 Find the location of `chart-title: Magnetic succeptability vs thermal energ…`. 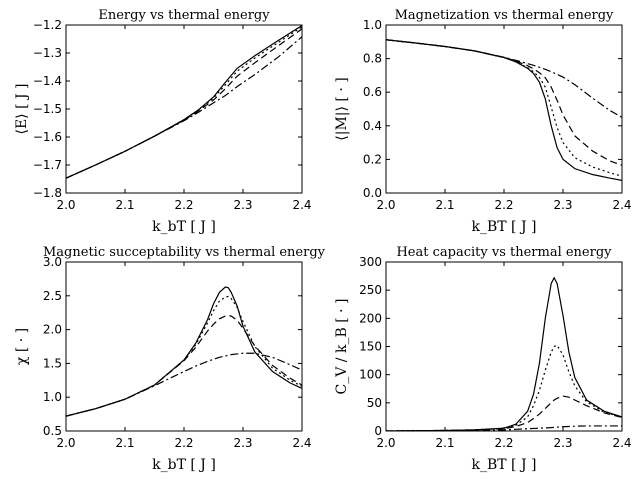

chart-title: Magnetic succeptability vs thermal energ… is located at coordinates (184, 252).